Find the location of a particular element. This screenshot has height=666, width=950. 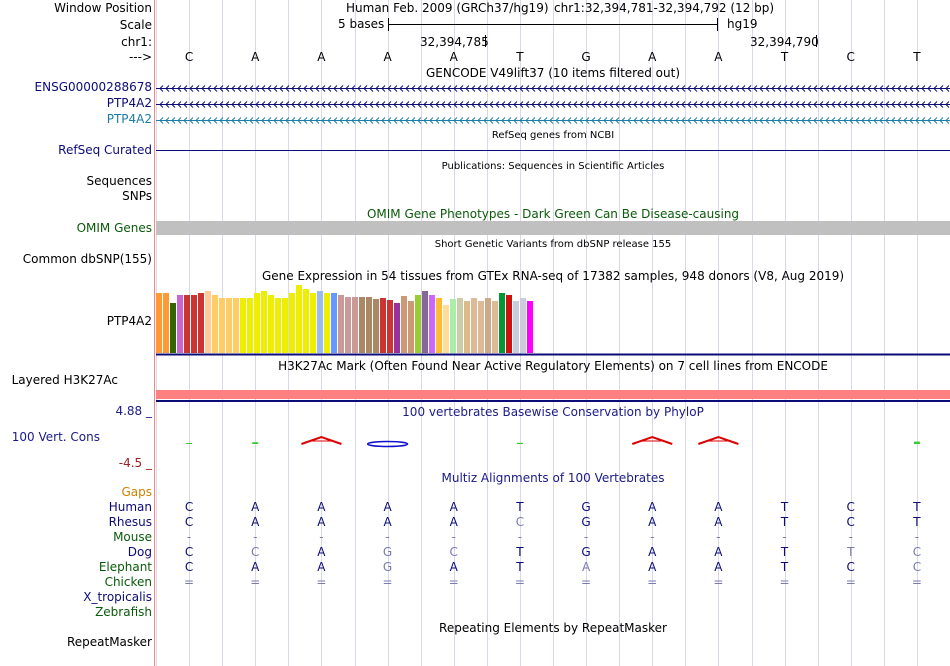

sequences-track-label: Sequences is located at coordinates (119, 181).